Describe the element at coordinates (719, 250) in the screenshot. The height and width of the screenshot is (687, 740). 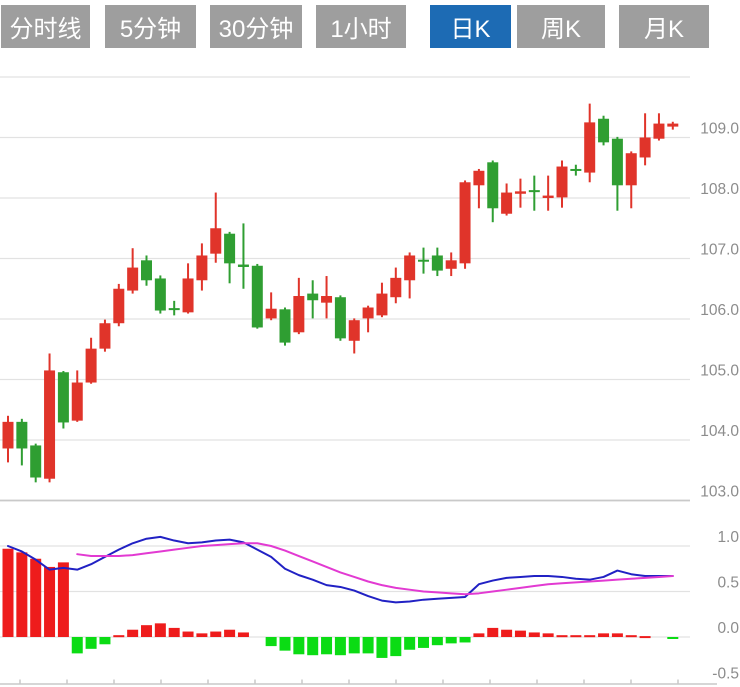
I see `price-axis-label: 107.0` at that location.